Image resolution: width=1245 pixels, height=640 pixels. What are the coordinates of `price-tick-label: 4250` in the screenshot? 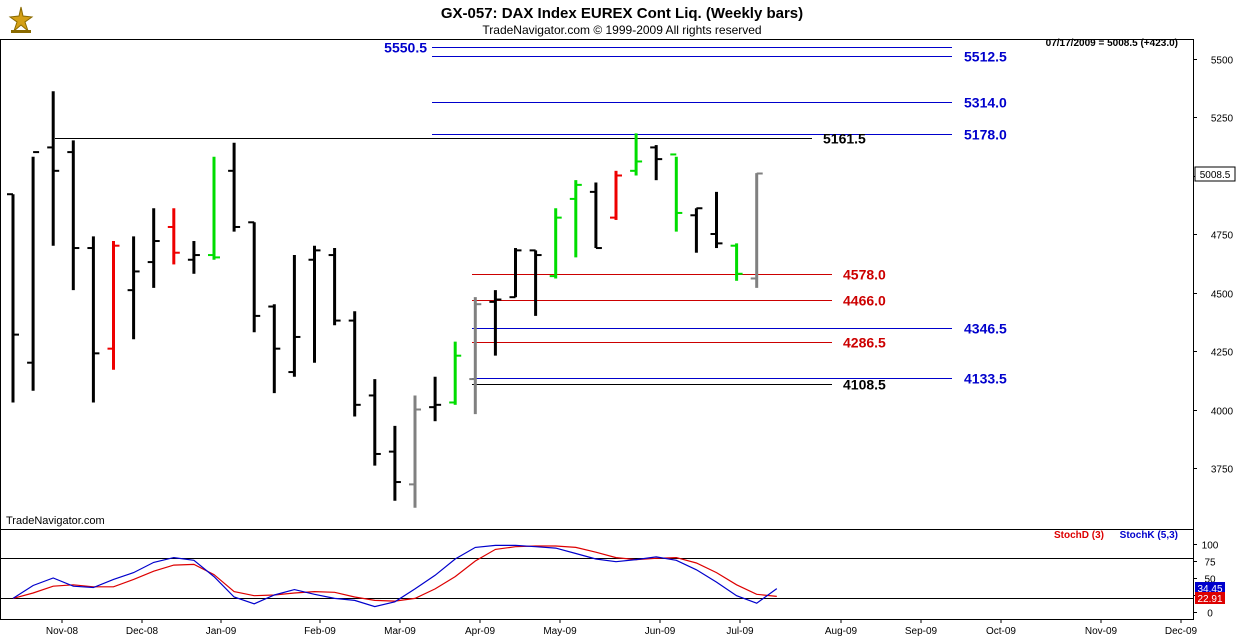 It's located at (1222, 353).